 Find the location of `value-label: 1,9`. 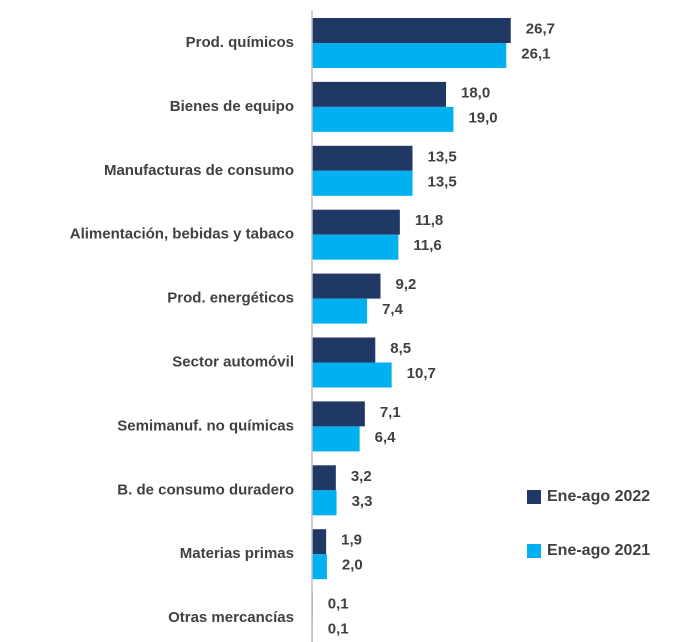

value-label: 1,9 is located at coordinates (351, 540).